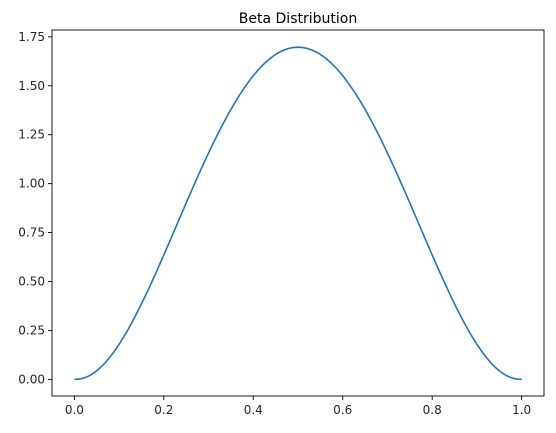  What do you see at coordinates (31, 135) in the screenshot?
I see `y-tick-label: 1.25` at bounding box center [31, 135].